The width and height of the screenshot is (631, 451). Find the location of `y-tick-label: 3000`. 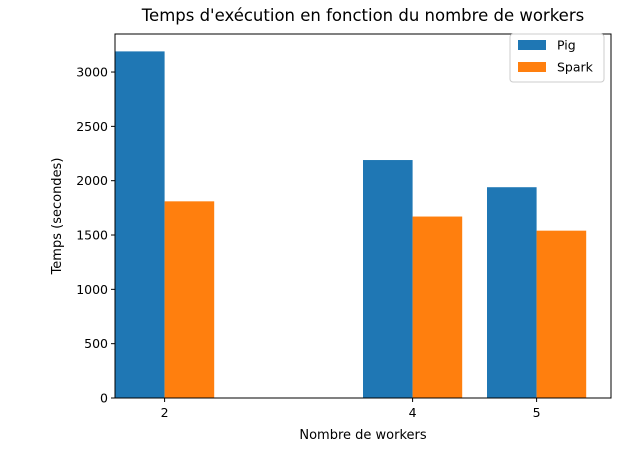

y-tick-label: 3000 is located at coordinates (92, 72).